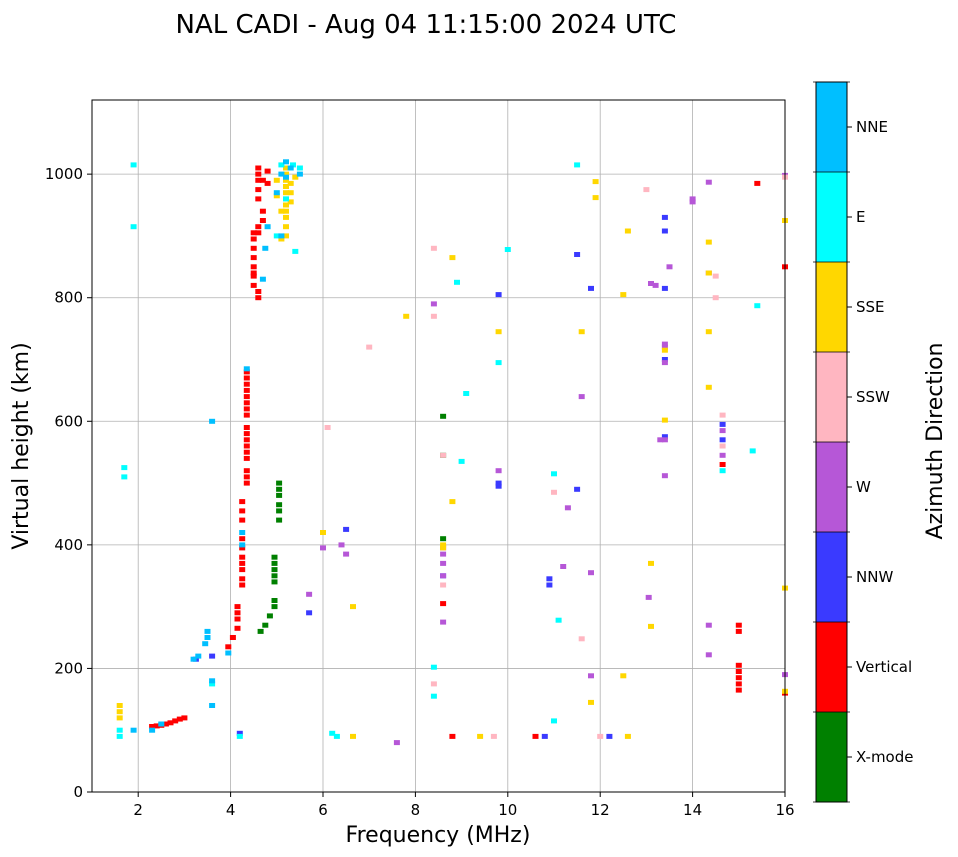 The height and width of the screenshot is (857, 958). I want to click on y-tick-label: 800, so click(68, 298).